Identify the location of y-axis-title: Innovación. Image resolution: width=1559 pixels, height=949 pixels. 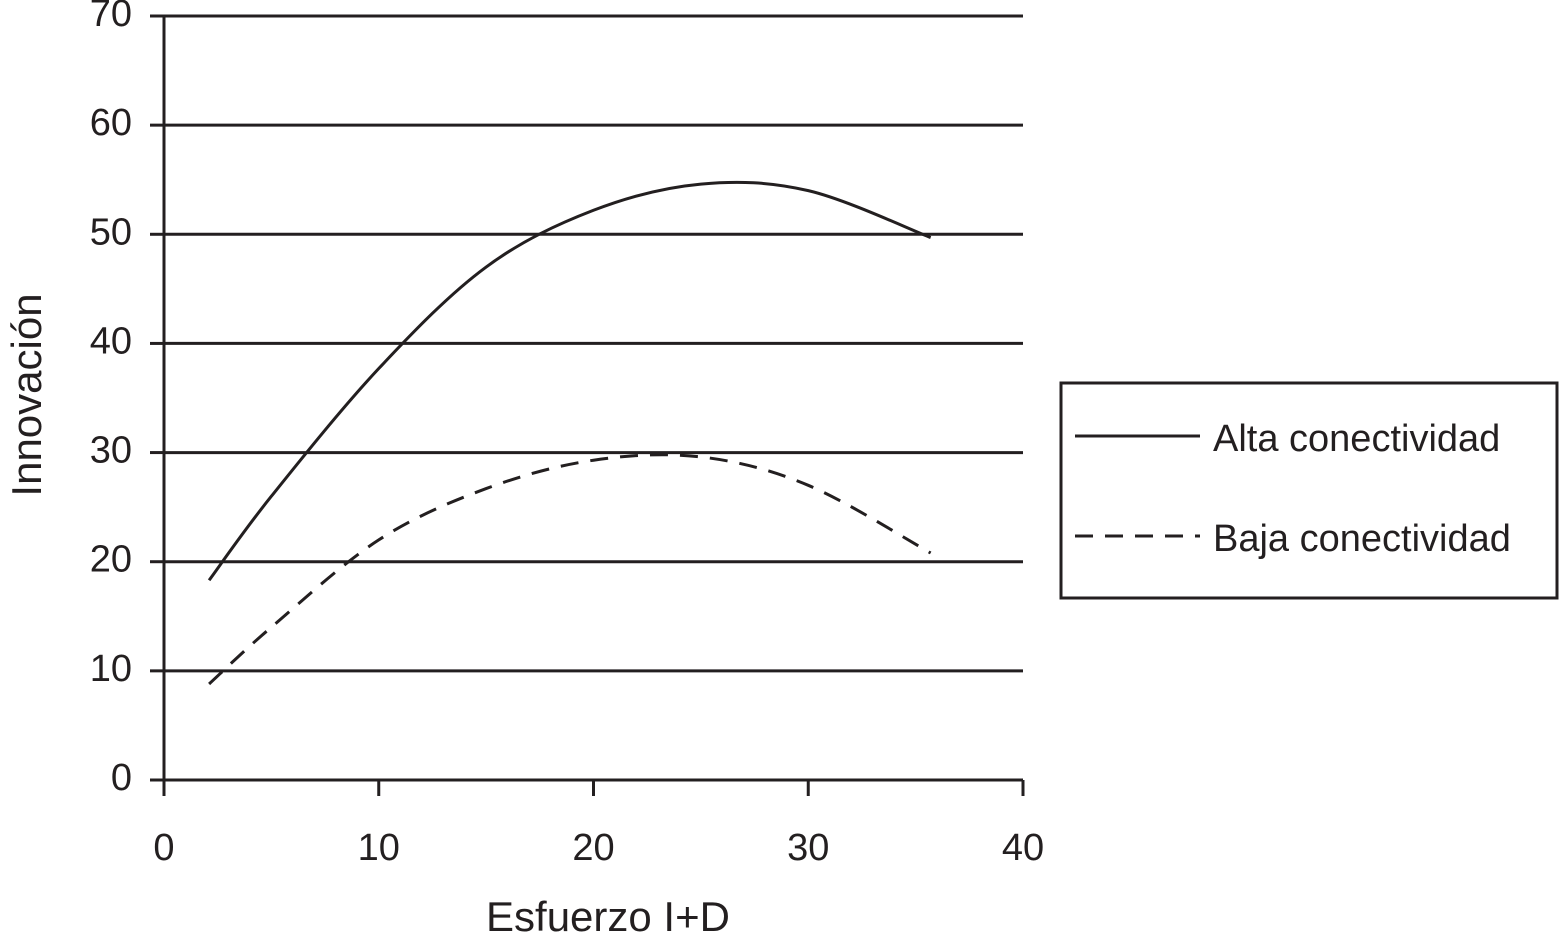
(26, 394).